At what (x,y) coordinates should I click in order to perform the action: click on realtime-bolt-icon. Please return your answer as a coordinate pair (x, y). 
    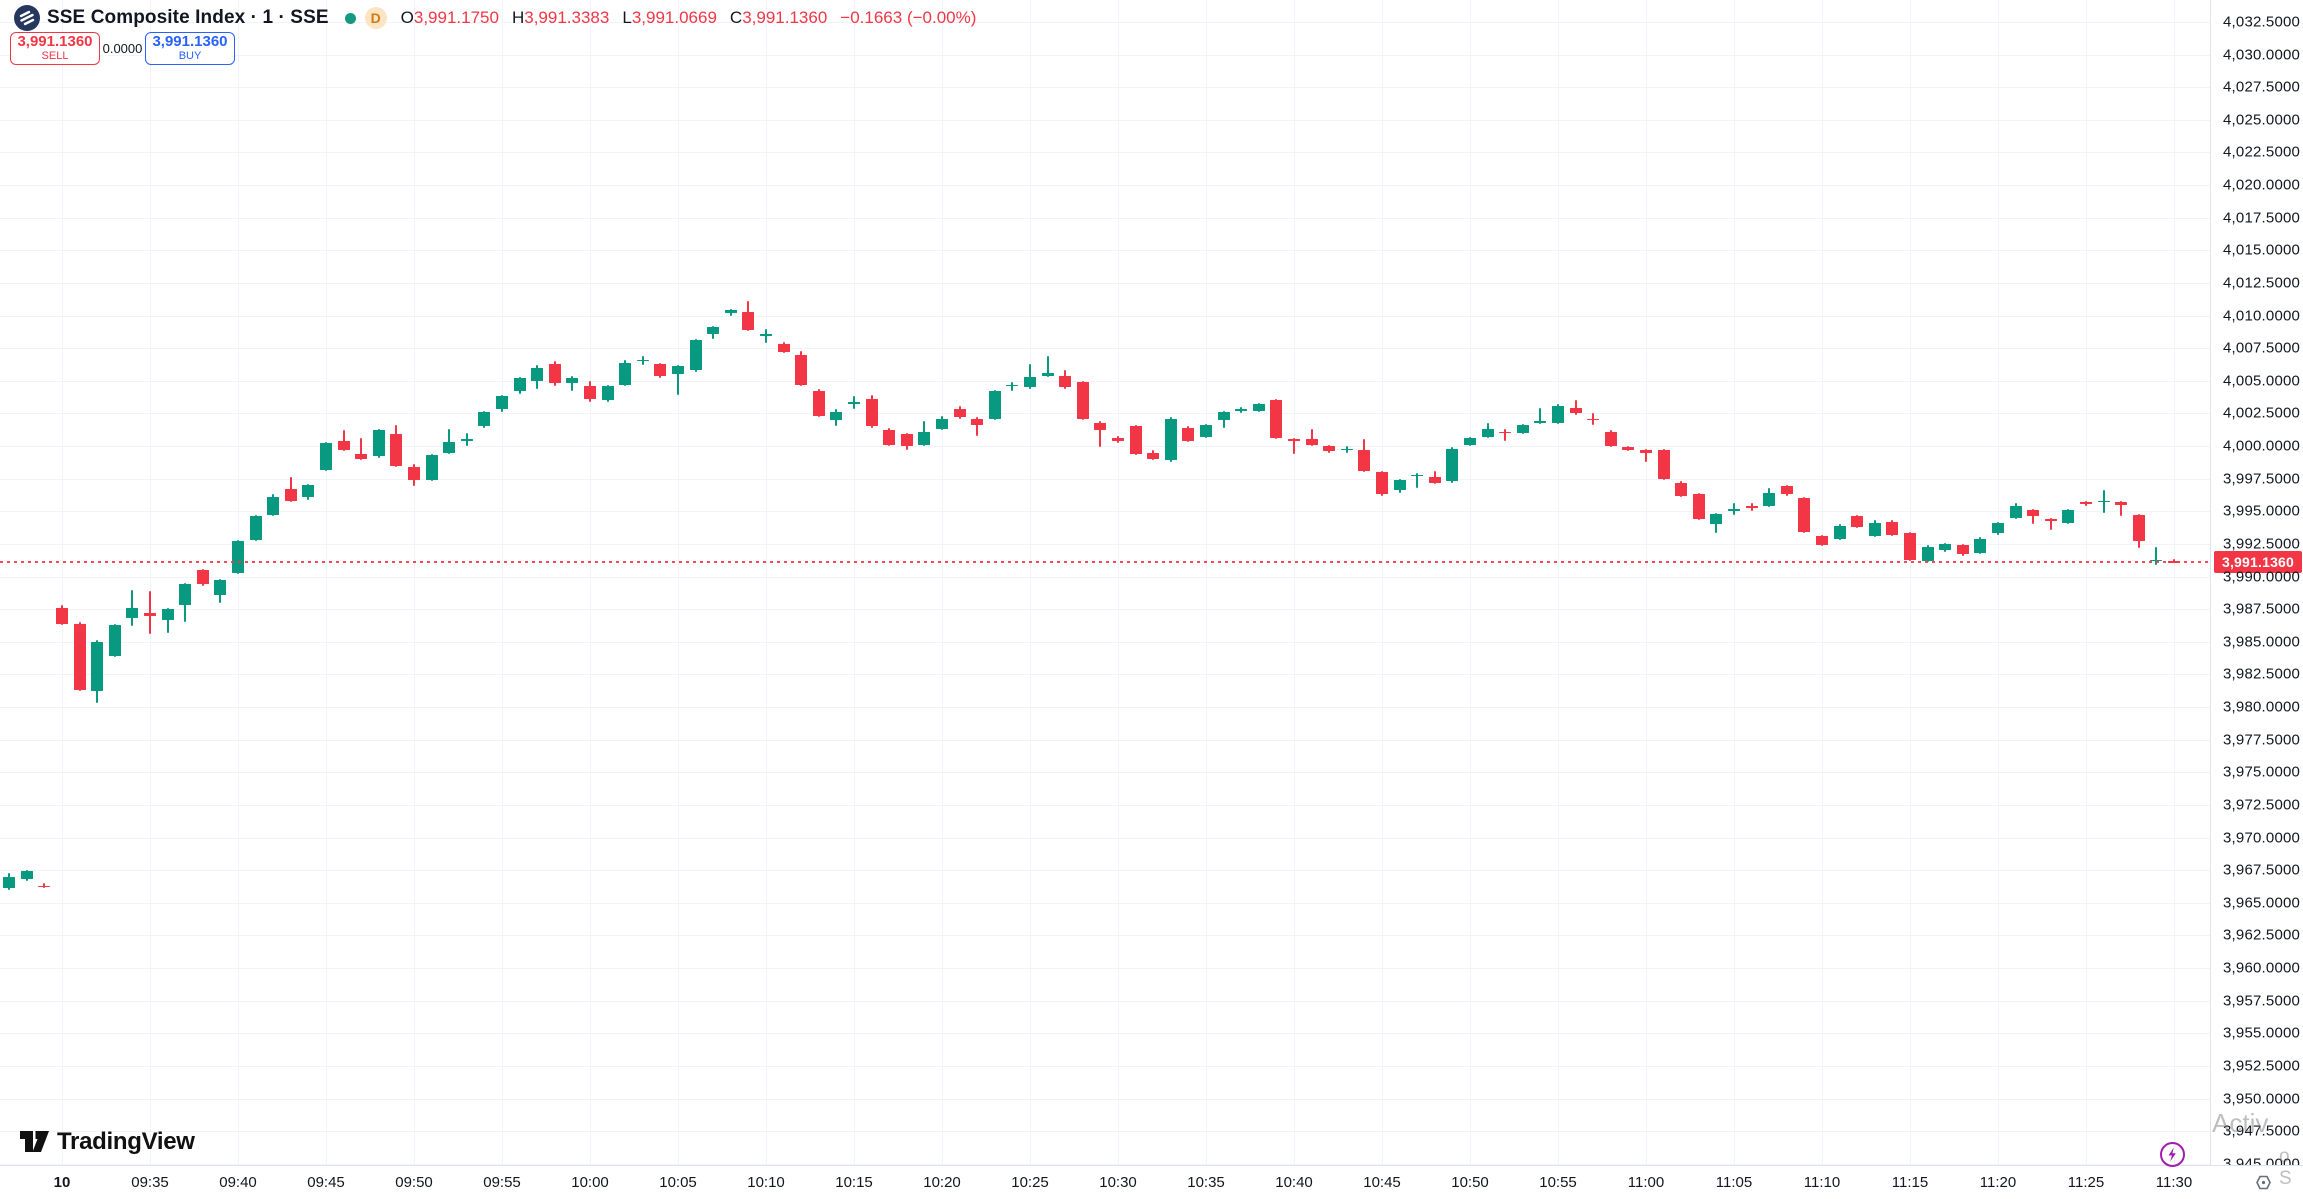
    Looking at the image, I should click on (2172, 1154).